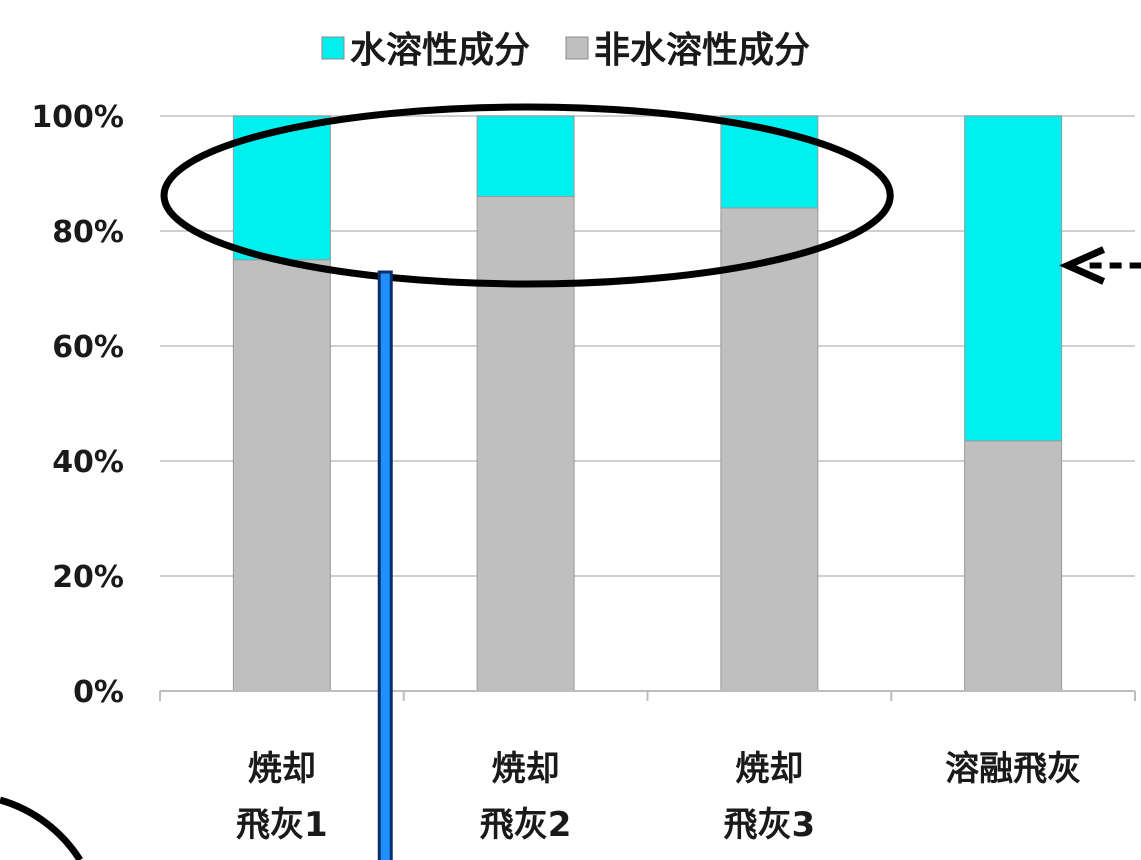 This screenshot has height=860, width=1141. Describe the element at coordinates (440, 50) in the screenshot. I see `legend-label: 水溶性成分` at that location.